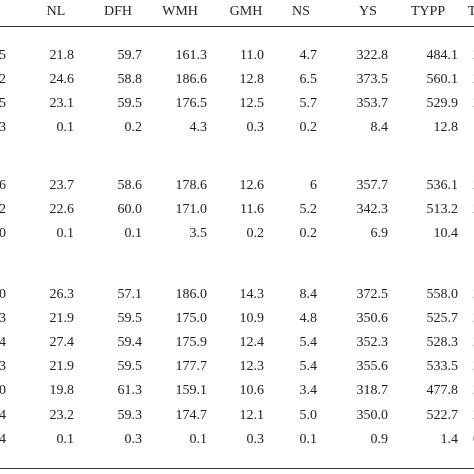 The height and width of the screenshot is (474, 474). What do you see at coordinates (252, 104) in the screenshot?
I see `table-cell: 12.5` at bounding box center [252, 104].